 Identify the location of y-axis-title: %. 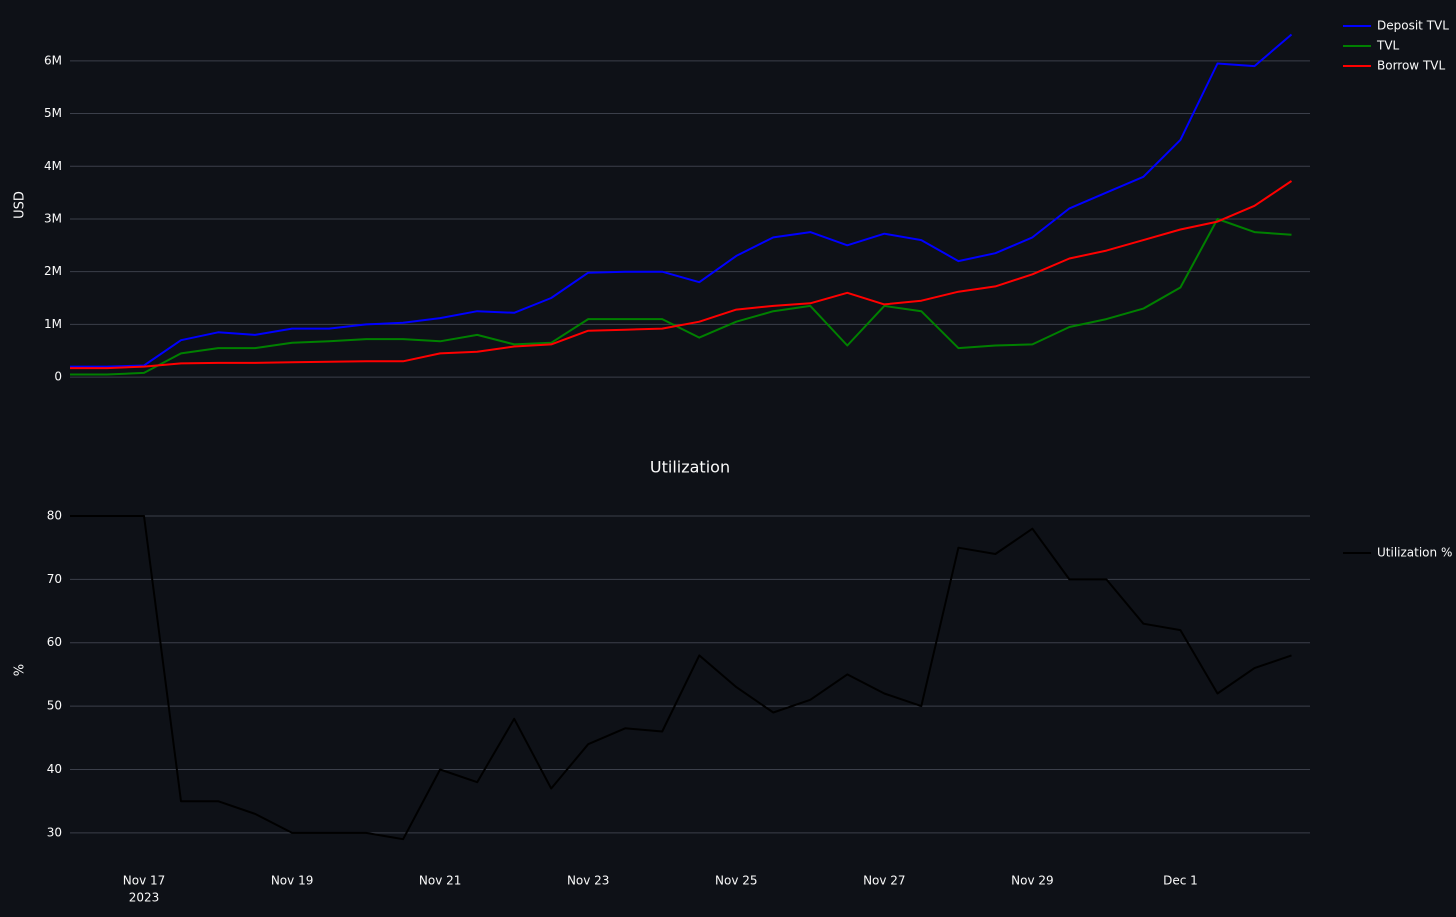
(20, 670).